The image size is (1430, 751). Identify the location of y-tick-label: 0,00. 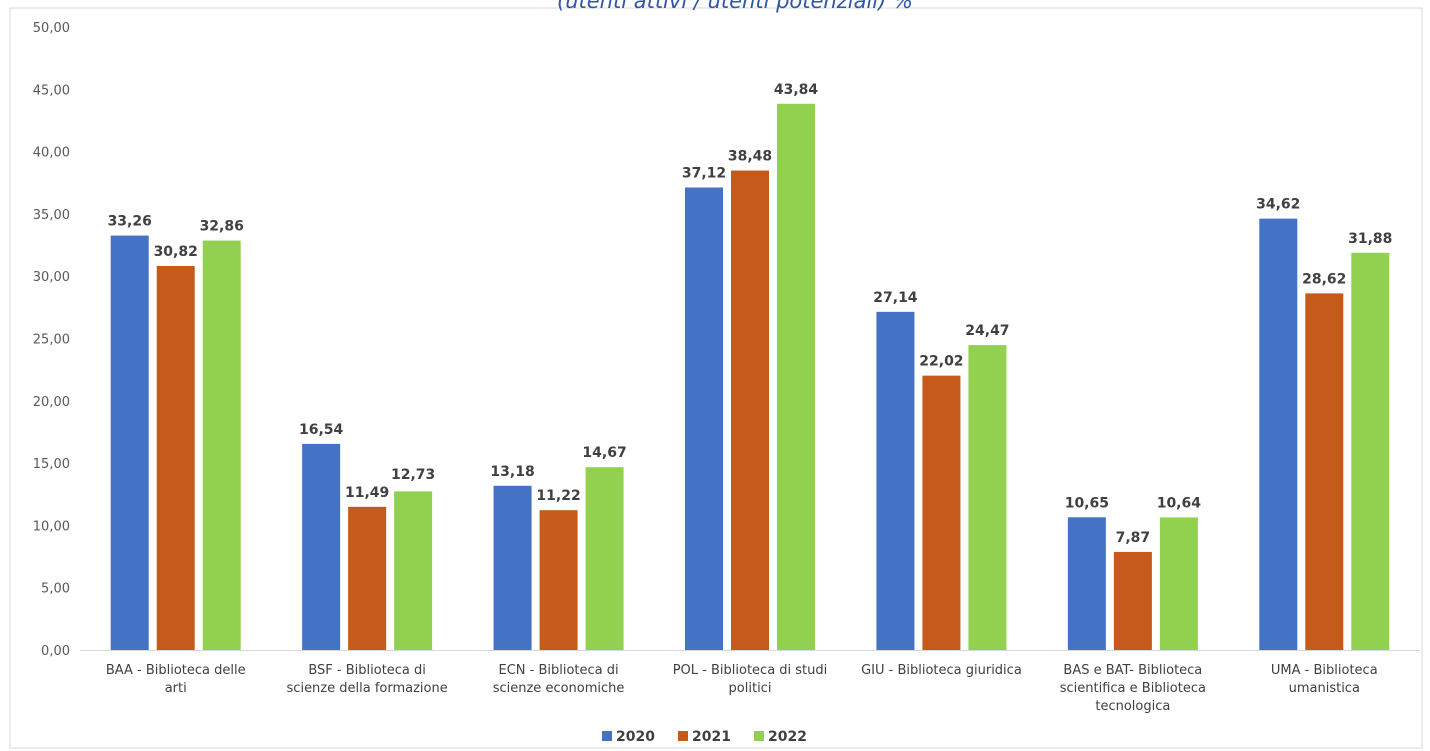
(55, 651).